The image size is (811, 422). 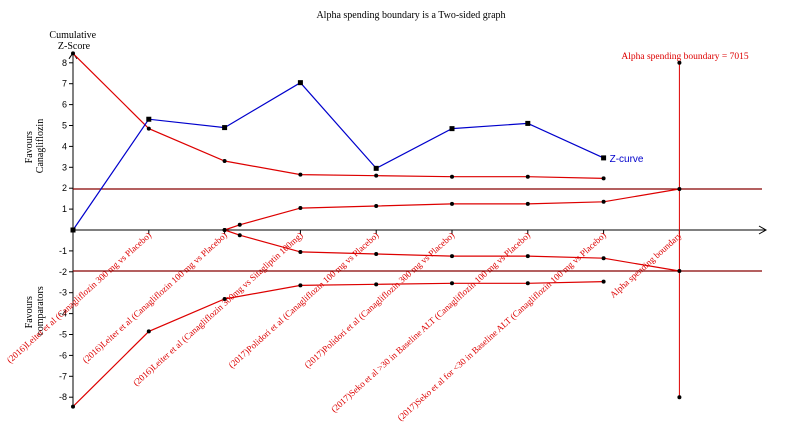 I want to click on y-tick-label: -6, so click(x=63, y=355).